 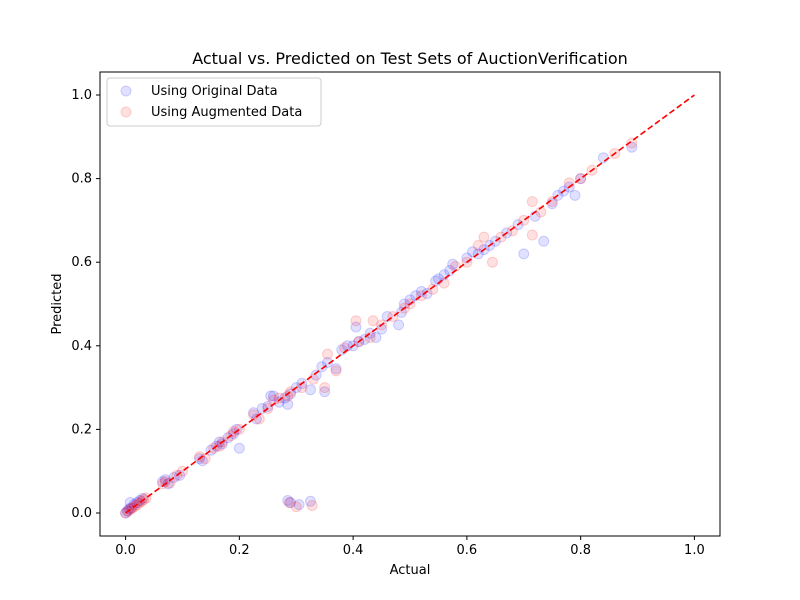 What do you see at coordinates (57, 303) in the screenshot?
I see `y-axis-label: Predicted` at bounding box center [57, 303].